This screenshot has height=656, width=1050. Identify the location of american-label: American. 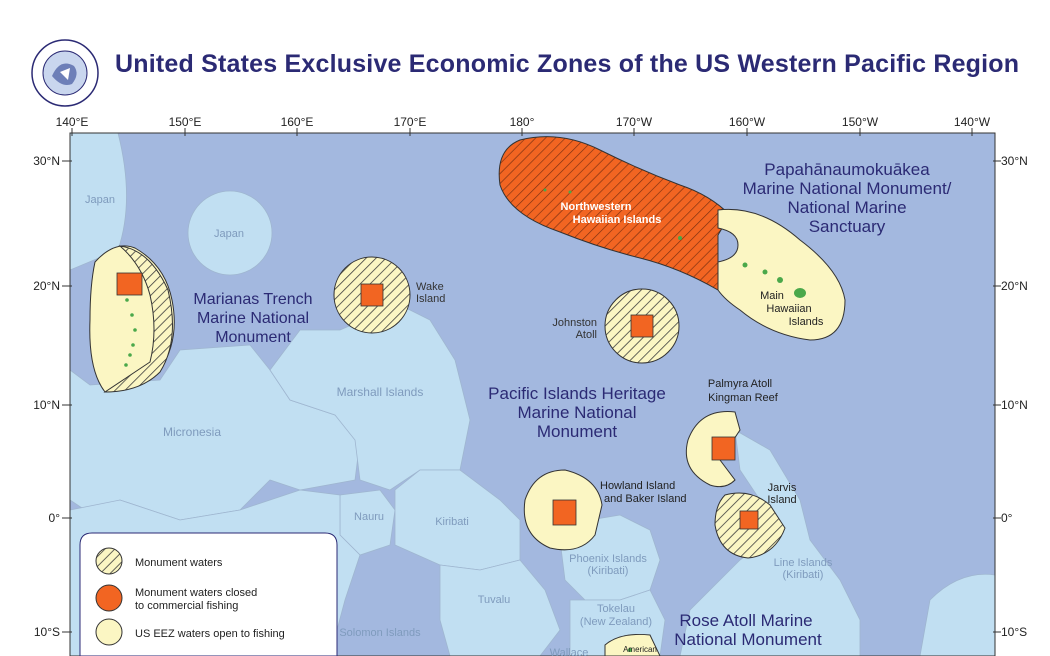
(640, 649).